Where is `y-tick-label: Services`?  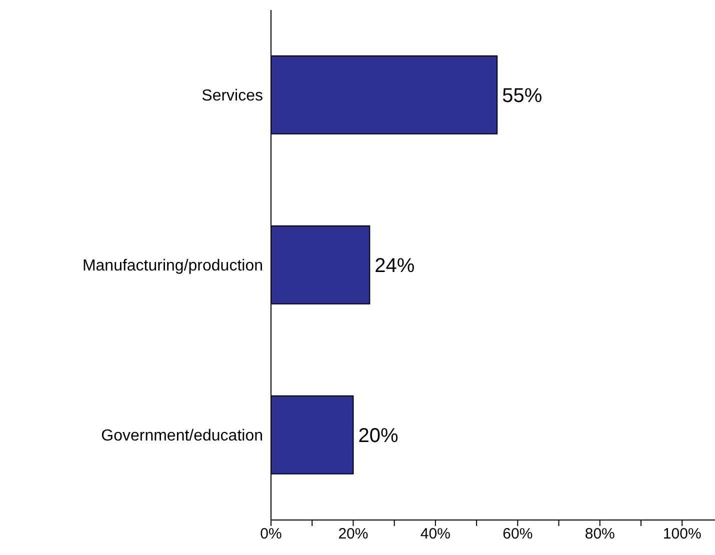
y-tick-label: Services is located at coordinates (232, 96).